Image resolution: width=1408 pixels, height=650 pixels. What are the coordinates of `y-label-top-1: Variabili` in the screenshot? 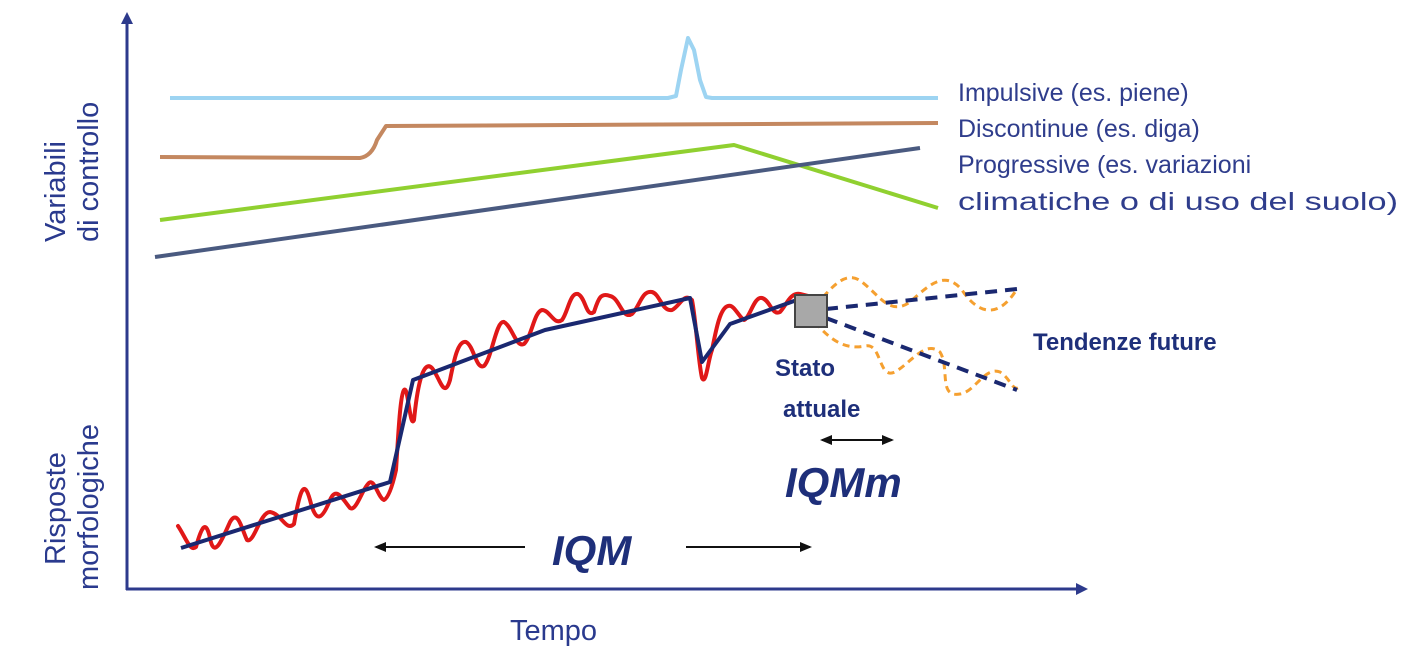 It's located at (56, 191).